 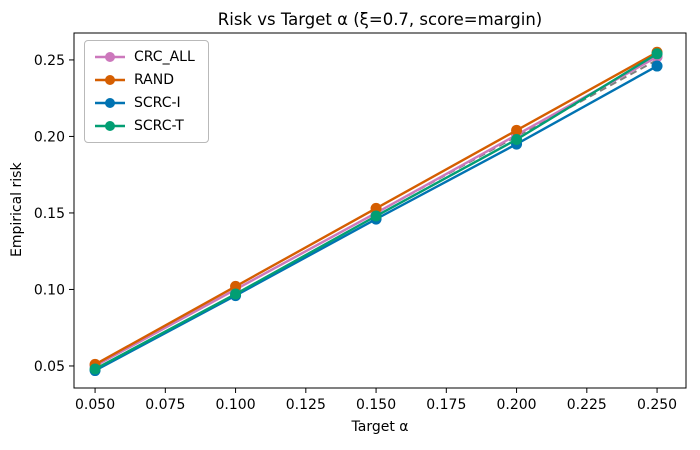 What do you see at coordinates (146, 91) in the screenshot?
I see `legend: CRC_ALL RAND SCRC-I SCRC-T` at bounding box center [146, 91].